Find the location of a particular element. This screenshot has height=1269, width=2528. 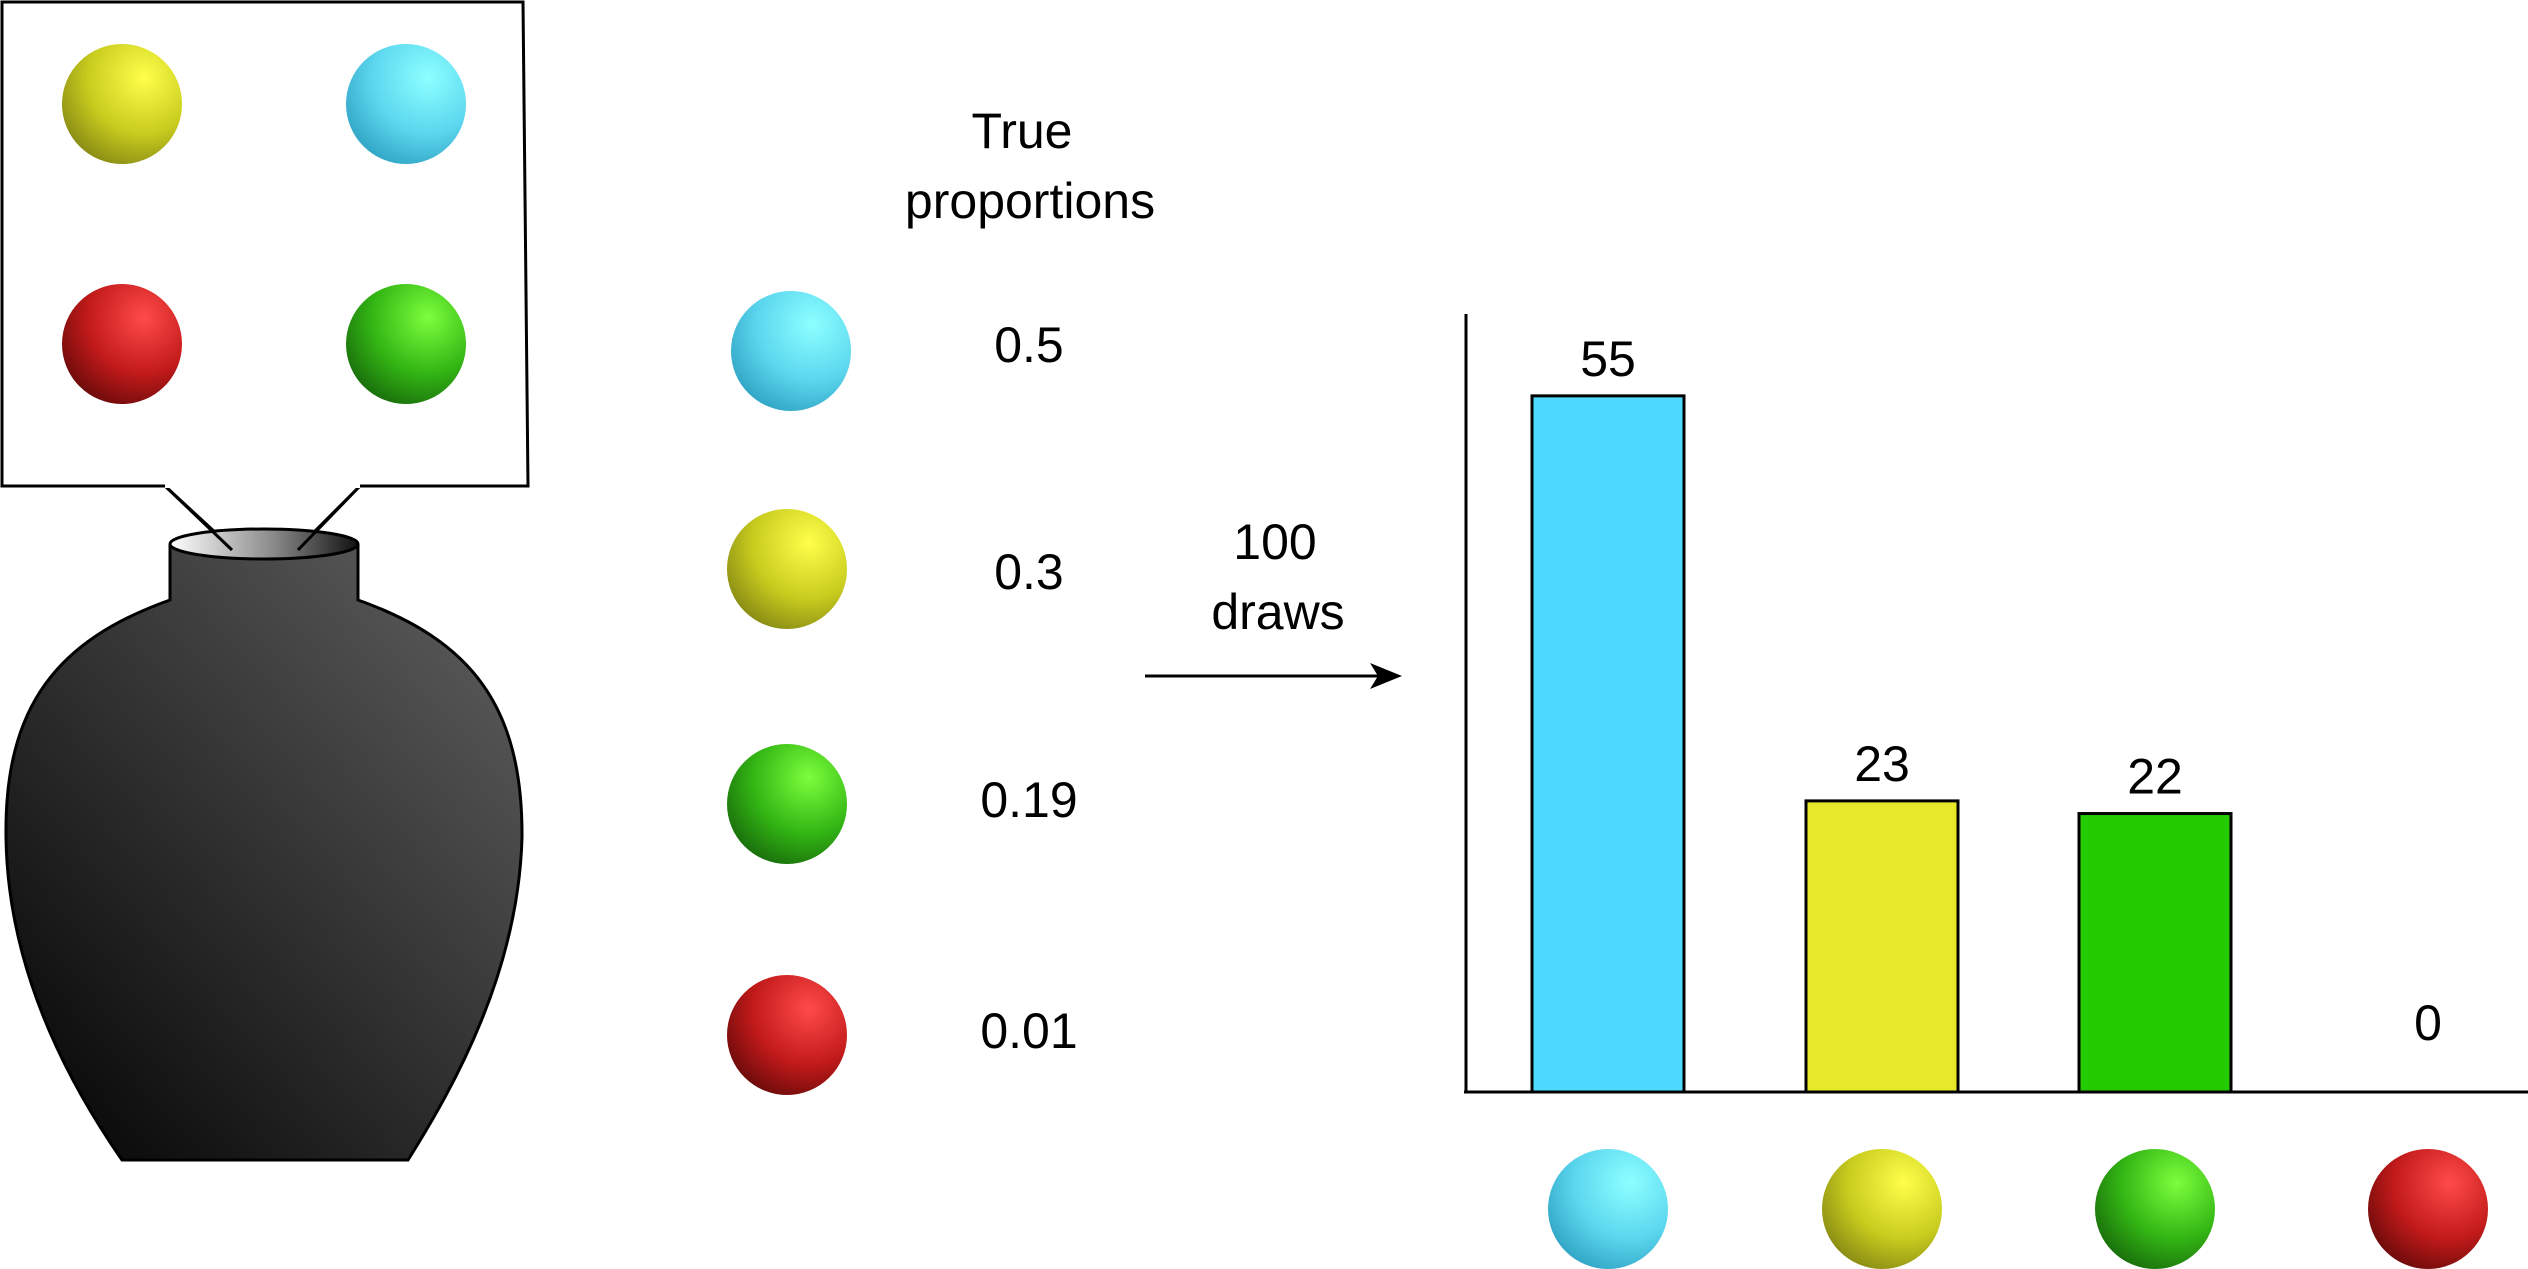

bar-label-green: 22 is located at coordinates (2155, 777).